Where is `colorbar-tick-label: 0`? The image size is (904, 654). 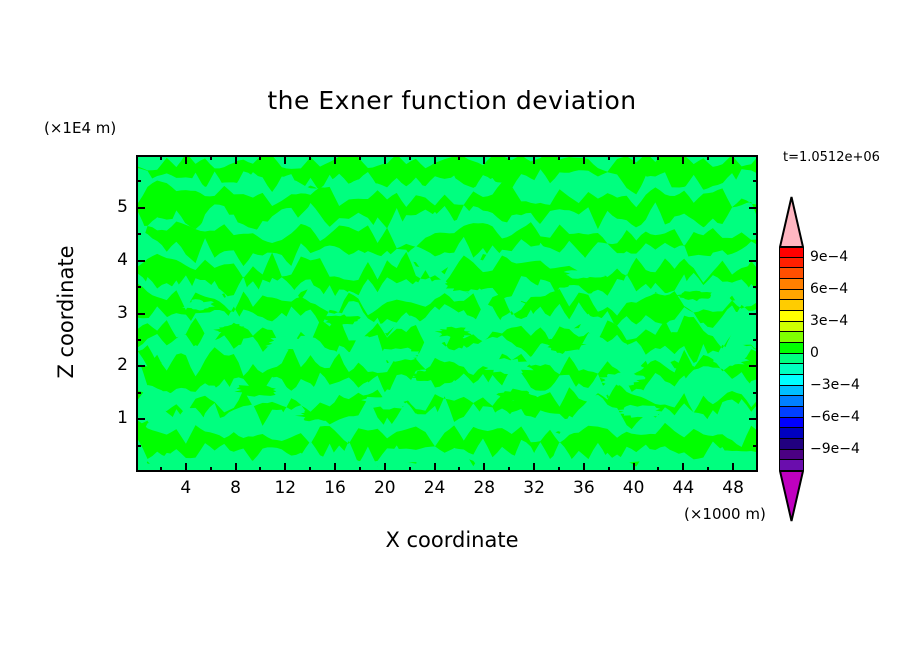
colorbar-tick-label: 0 is located at coordinates (814, 352).